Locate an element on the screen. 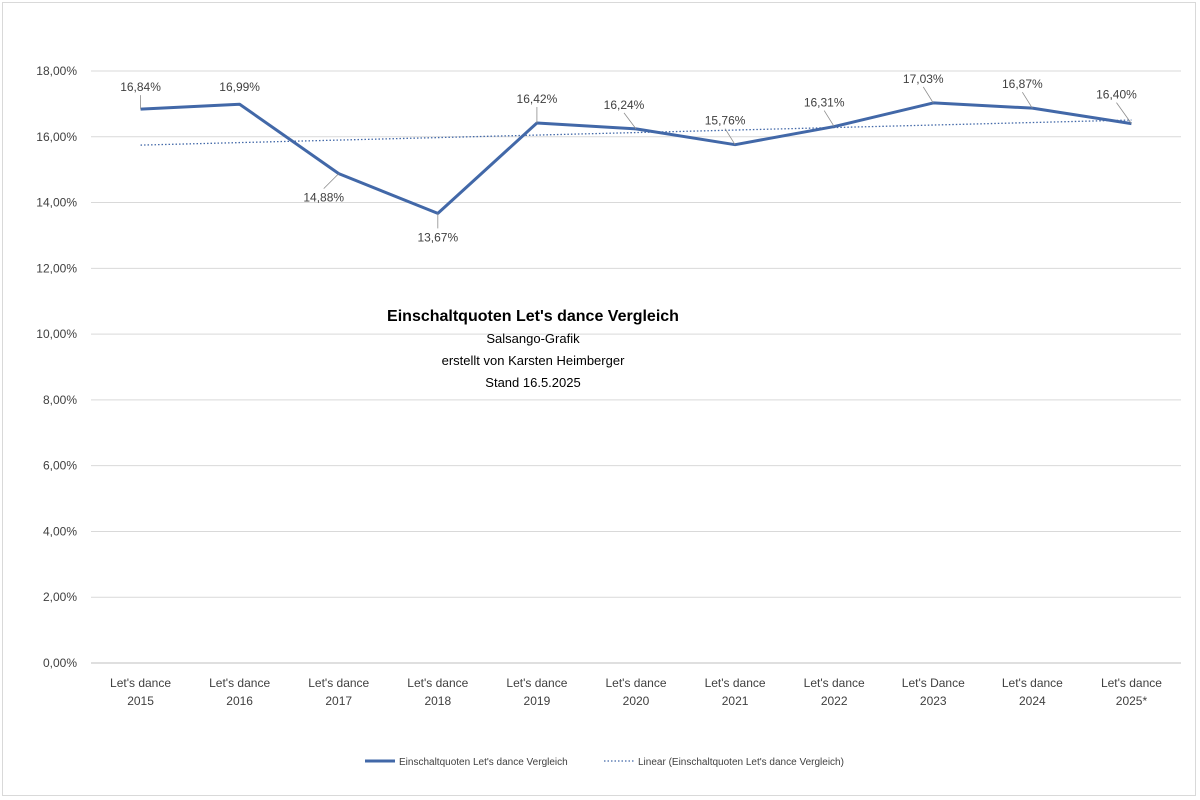  chart-subtitle-line: Stand 16.5.2025 is located at coordinates (532, 382).